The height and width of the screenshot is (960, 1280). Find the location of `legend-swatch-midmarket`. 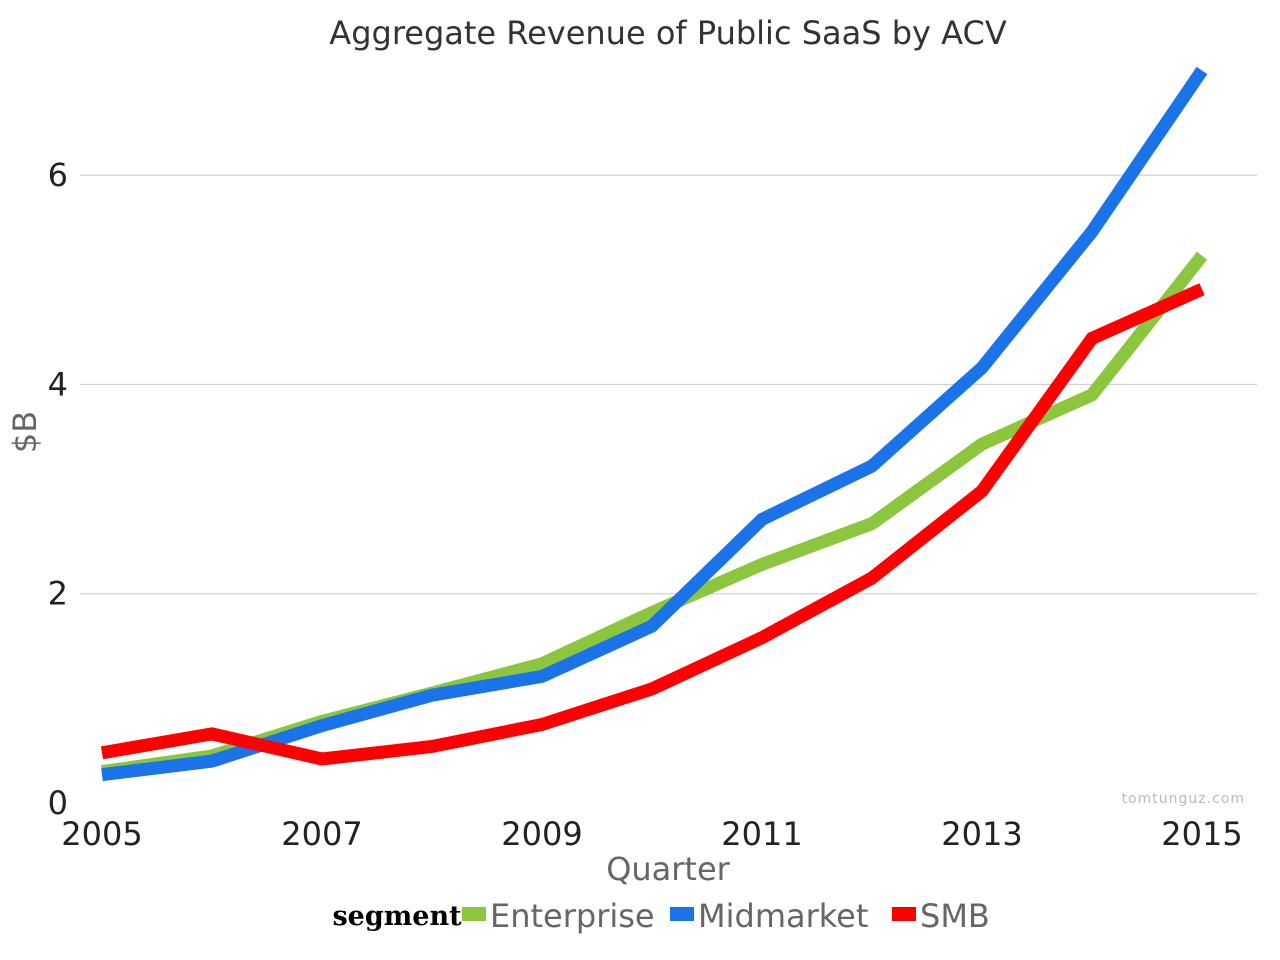

legend-swatch-midmarket is located at coordinates (682, 914).